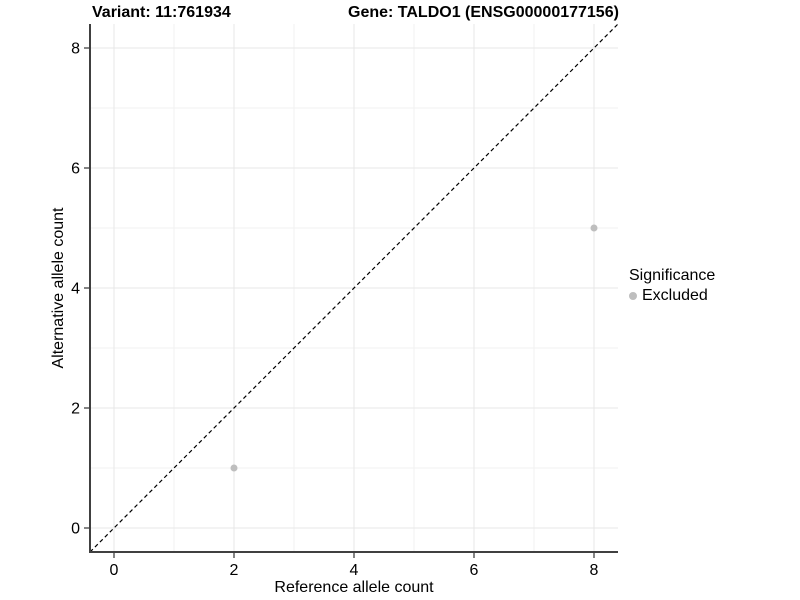 Image resolution: width=800 pixels, height=600 pixels. Describe the element at coordinates (234, 570) in the screenshot. I see `x-tick-label: 2` at that location.